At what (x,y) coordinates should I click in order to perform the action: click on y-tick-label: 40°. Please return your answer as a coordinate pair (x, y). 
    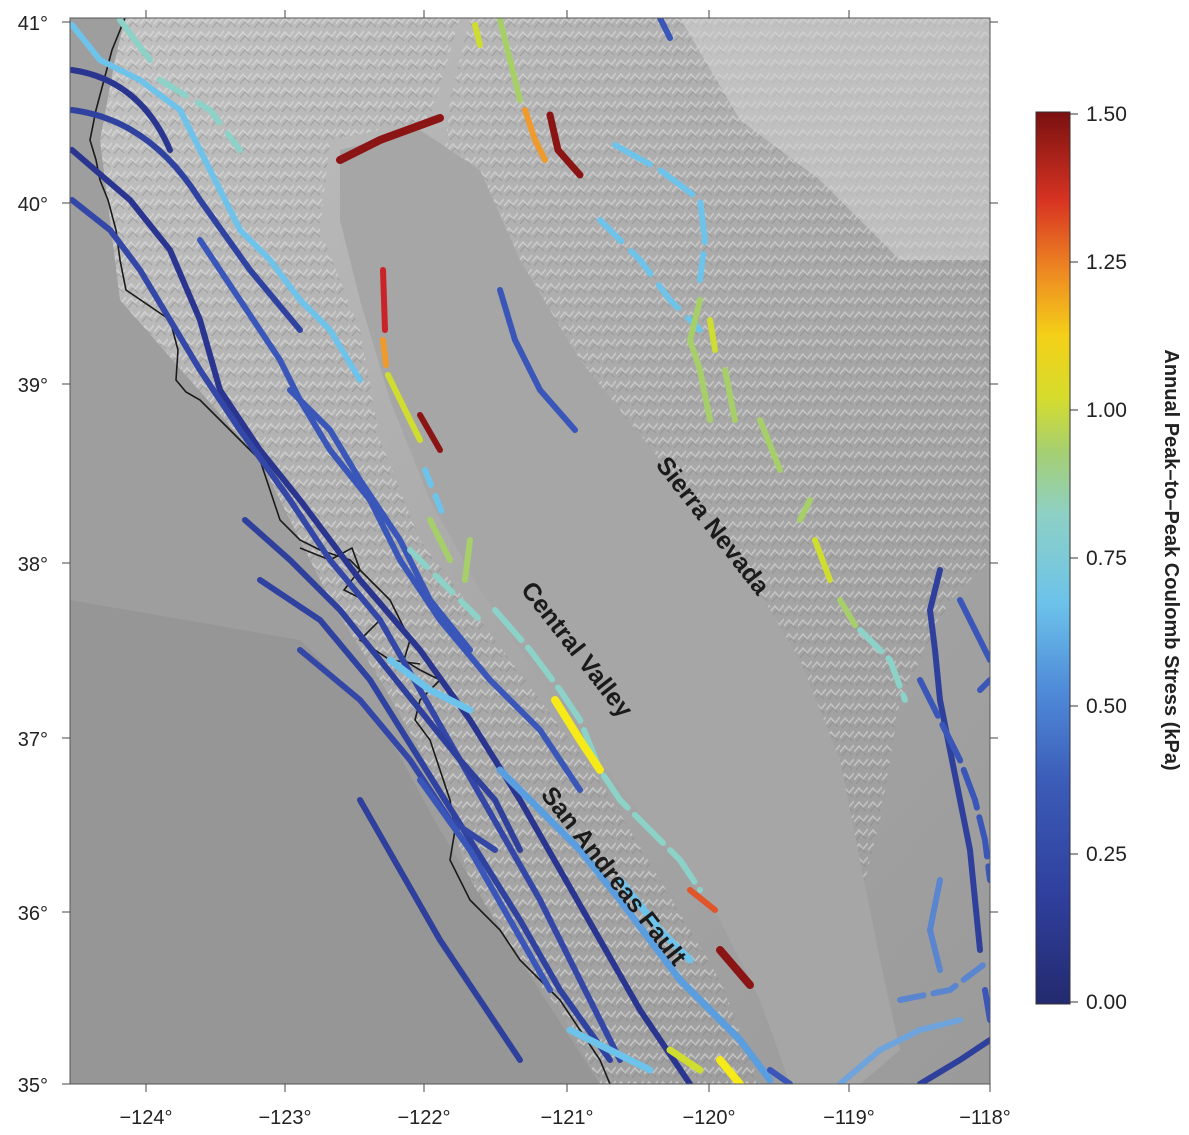
    Looking at the image, I should click on (33, 205).